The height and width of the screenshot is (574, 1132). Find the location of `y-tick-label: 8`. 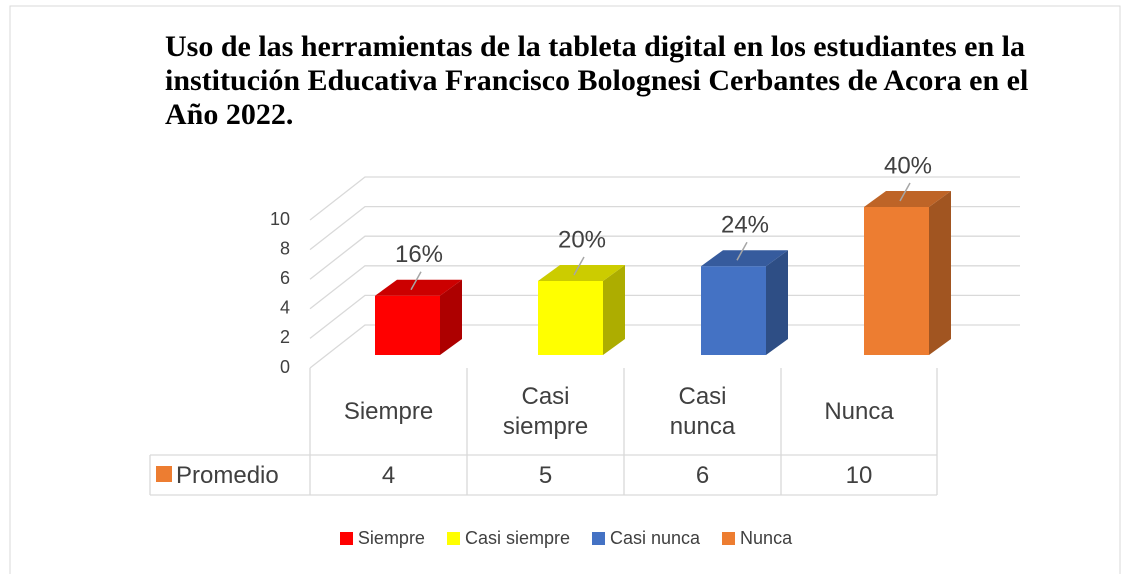

y-tick-label: 8 is located at coordinates (285, 248).